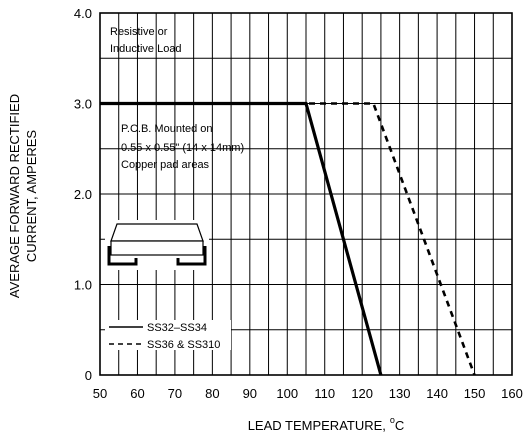 The image size is (526, 441). I want to click on load-note-line-1: Resistive or, so click(139, 32).